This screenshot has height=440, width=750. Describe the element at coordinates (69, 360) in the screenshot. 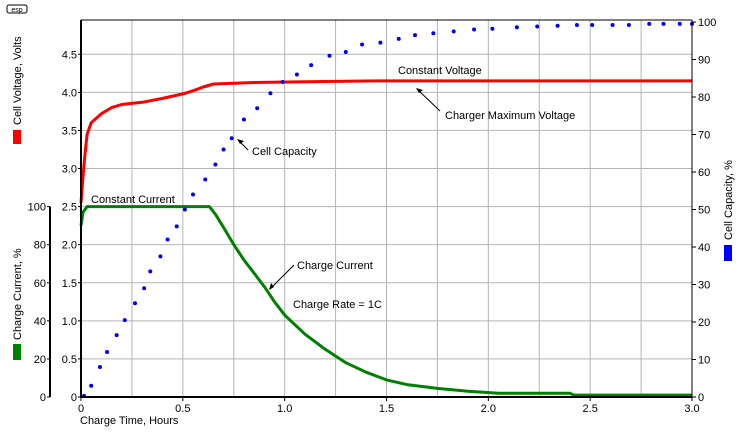

I see `voltage-tick-label: 0.5` at that location.